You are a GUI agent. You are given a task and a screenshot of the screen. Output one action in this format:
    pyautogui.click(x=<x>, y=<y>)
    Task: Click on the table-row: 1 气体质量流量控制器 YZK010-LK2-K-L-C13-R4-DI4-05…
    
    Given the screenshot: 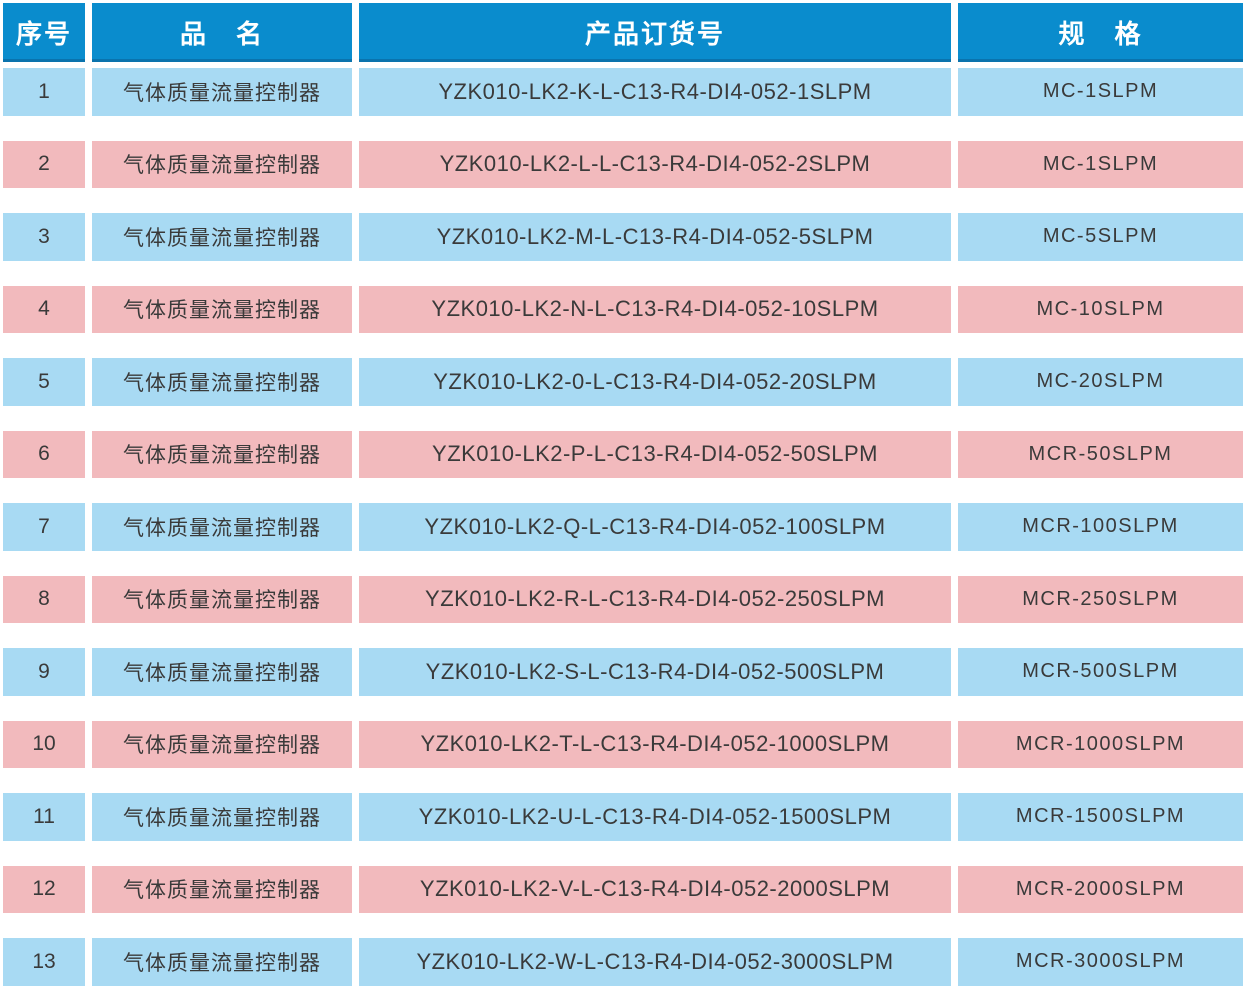 What is the action you would take?
    pyautogui.click(x=623, y=92)
    